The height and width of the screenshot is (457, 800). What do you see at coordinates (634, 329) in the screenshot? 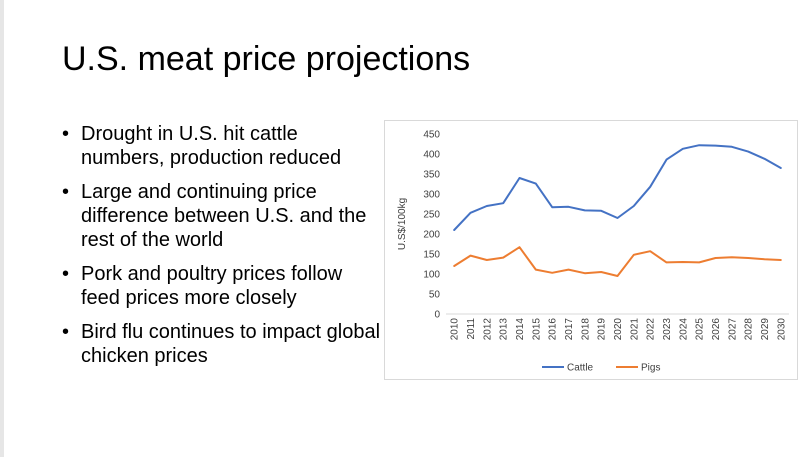
I see `x-tick-label: 2021` at bounding box center [634, 329].